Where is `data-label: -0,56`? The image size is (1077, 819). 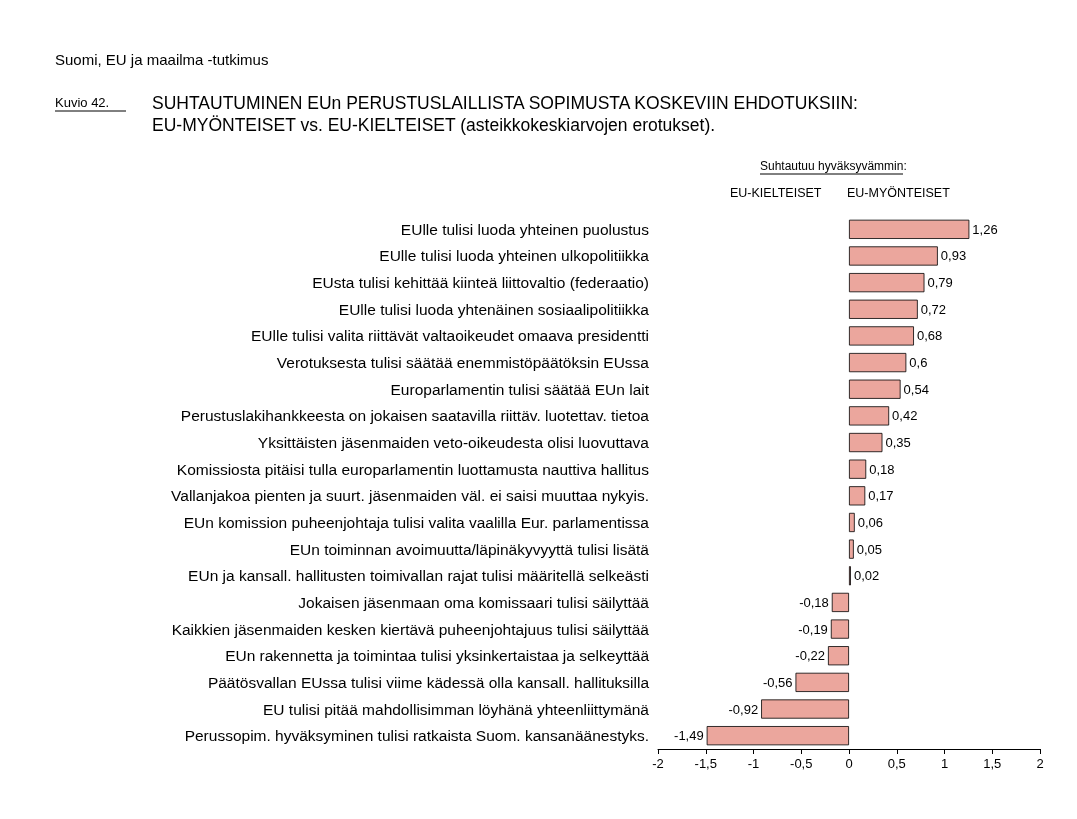
data-label: -0,56 is located at coordinates (777, 682).